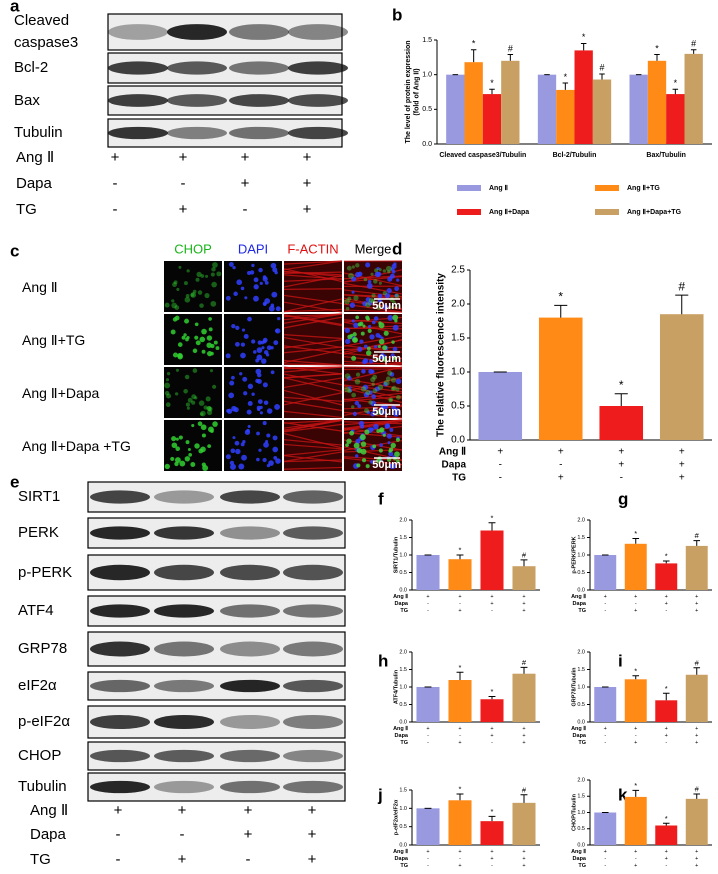 Image resolution: width=718 pixels, height=874 pixels. I want to click on blot-label: Tubulin, so click(38, 132).